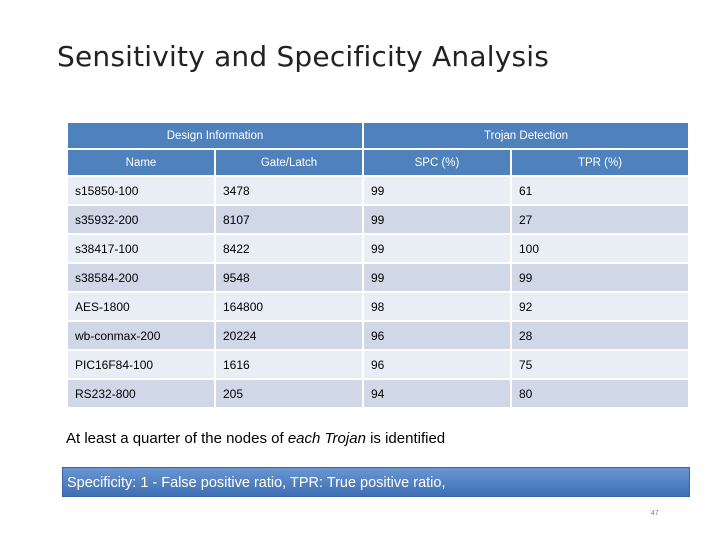 The image size is (720, 540). I want to click on cell-name: s15850-100, so click(141, 190).